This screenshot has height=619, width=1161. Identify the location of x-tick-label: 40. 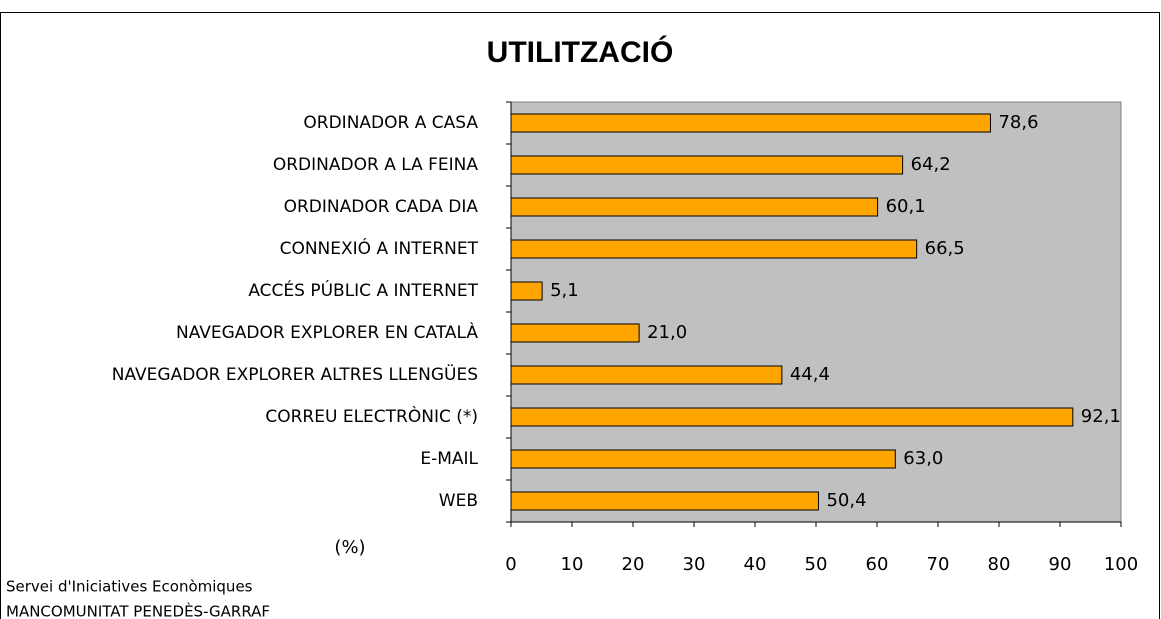
(755, 564).